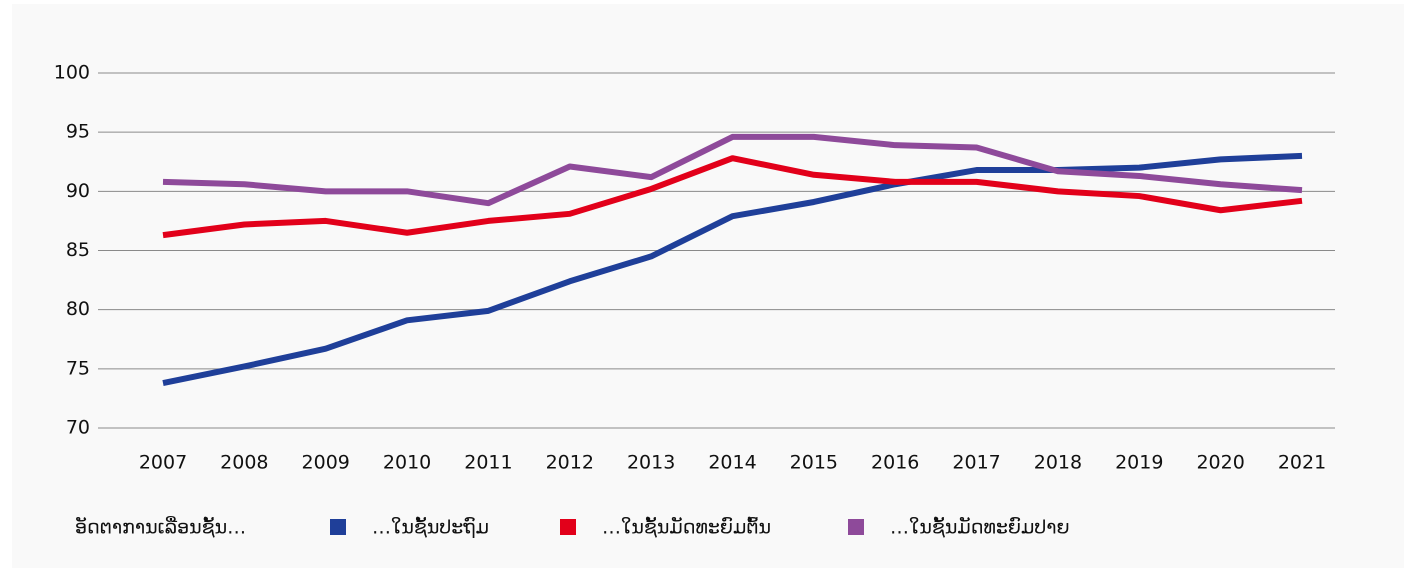 Image resolution: width=1414 pixels, height=574 pixels. What do you see at coordinates (570, 463) in the screenshot?
I see `x-tick-label: 2012` at bounding box center [570, 463].